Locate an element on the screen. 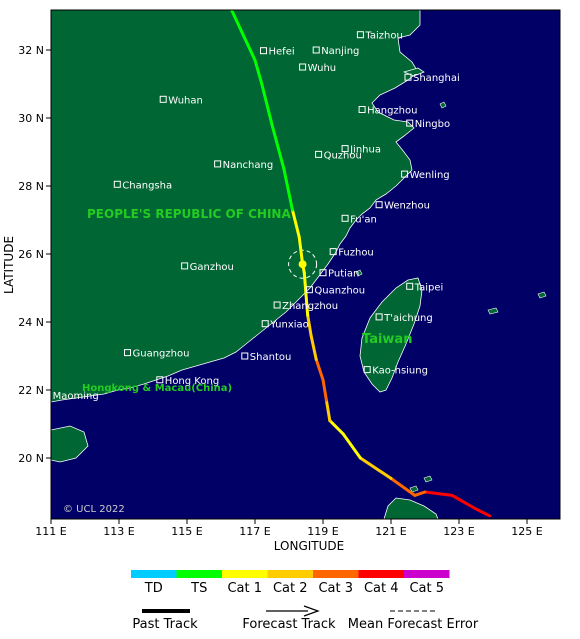  city-label: Changsha is located at coordinates (147, 185).